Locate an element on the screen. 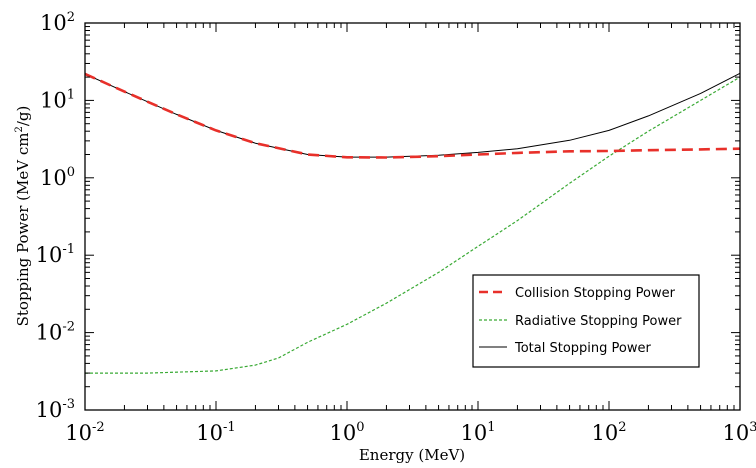  y-tick-label: 100 is located at coordinates (57, 177).